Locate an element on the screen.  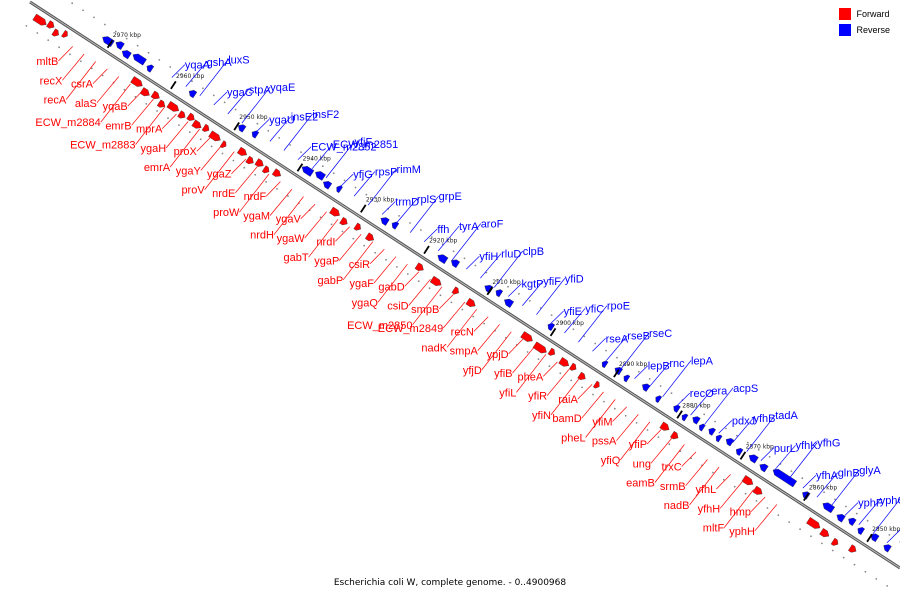
gene-label: stpA is located at coordinates (260, 90).